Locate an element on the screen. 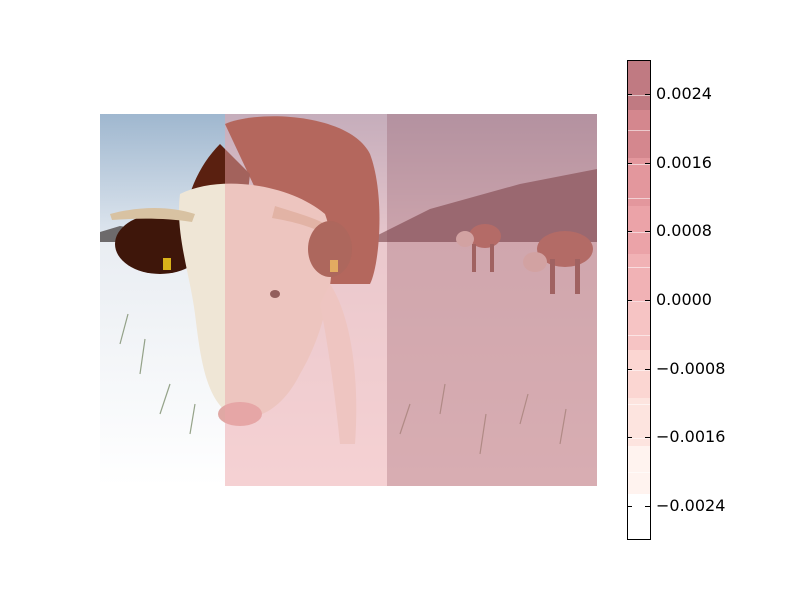  heatmap-column is located at coordinates (306, 300).